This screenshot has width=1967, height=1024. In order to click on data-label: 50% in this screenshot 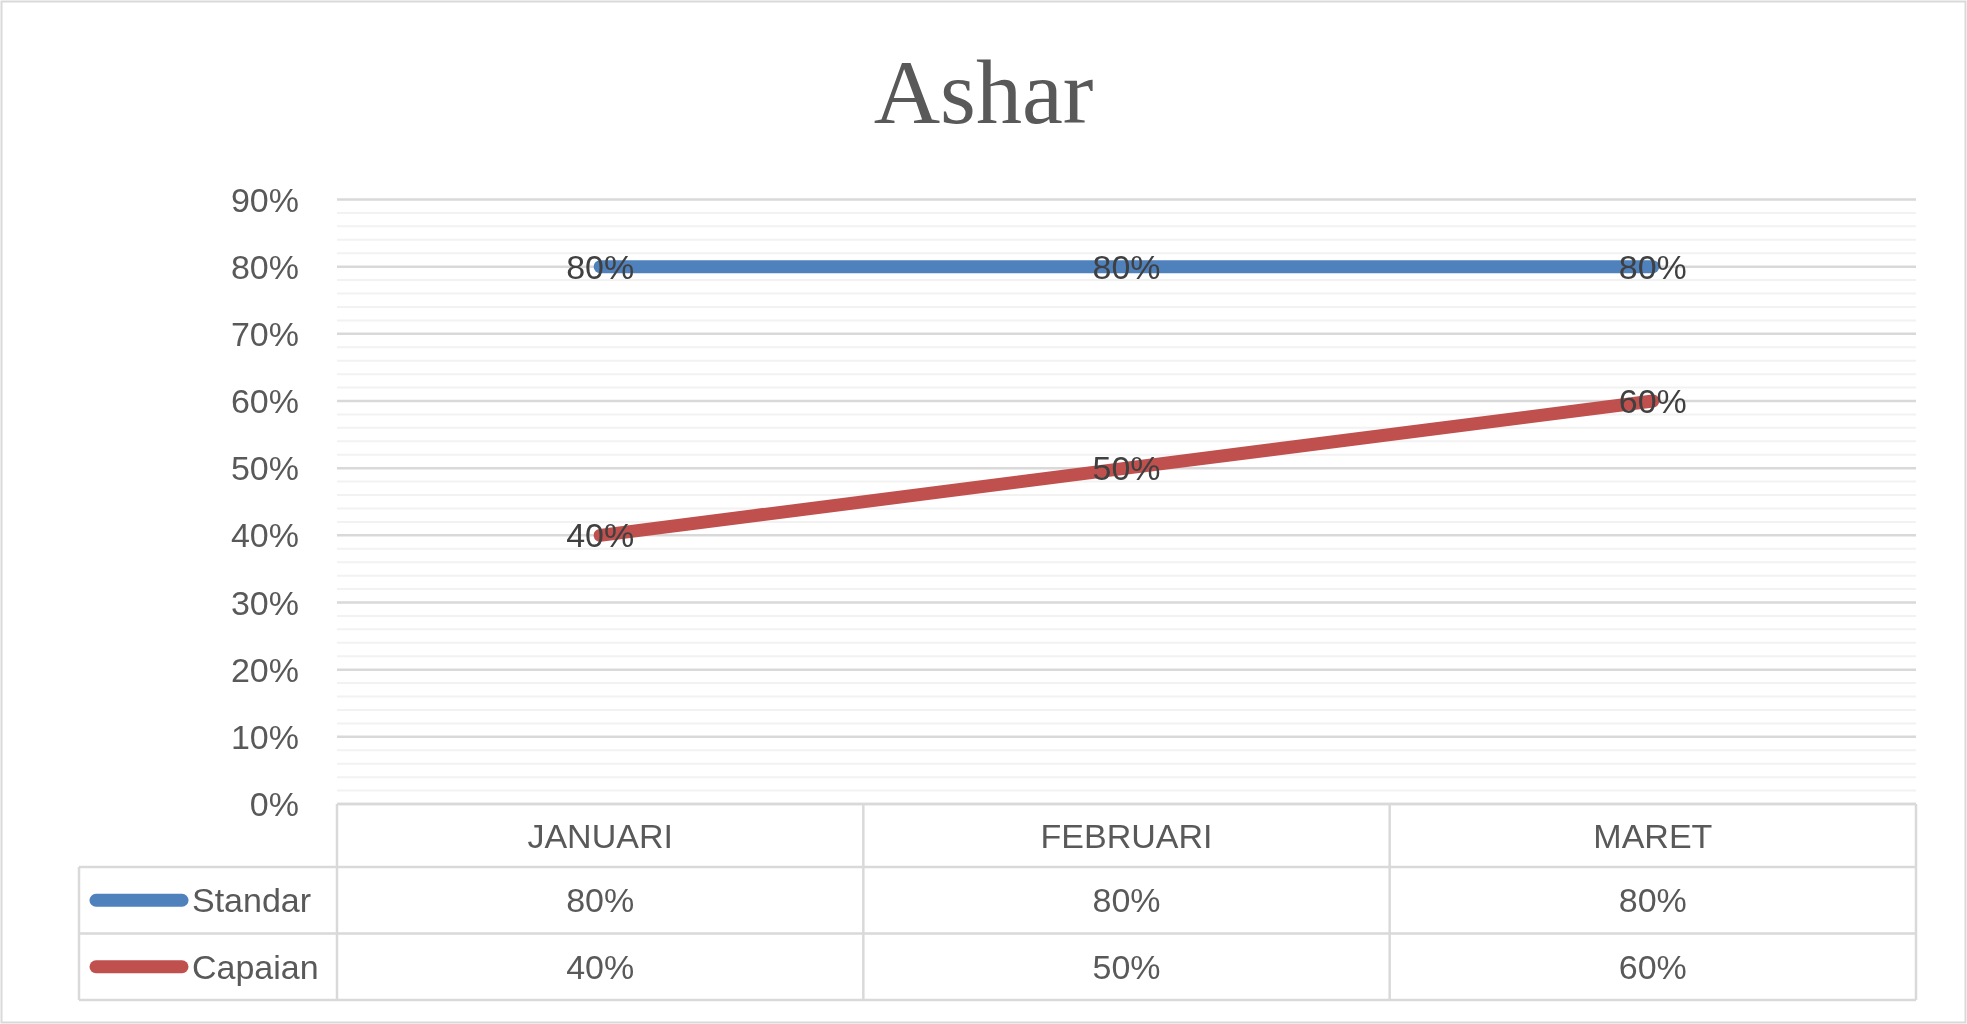, I will do `click(1126, 966)`.